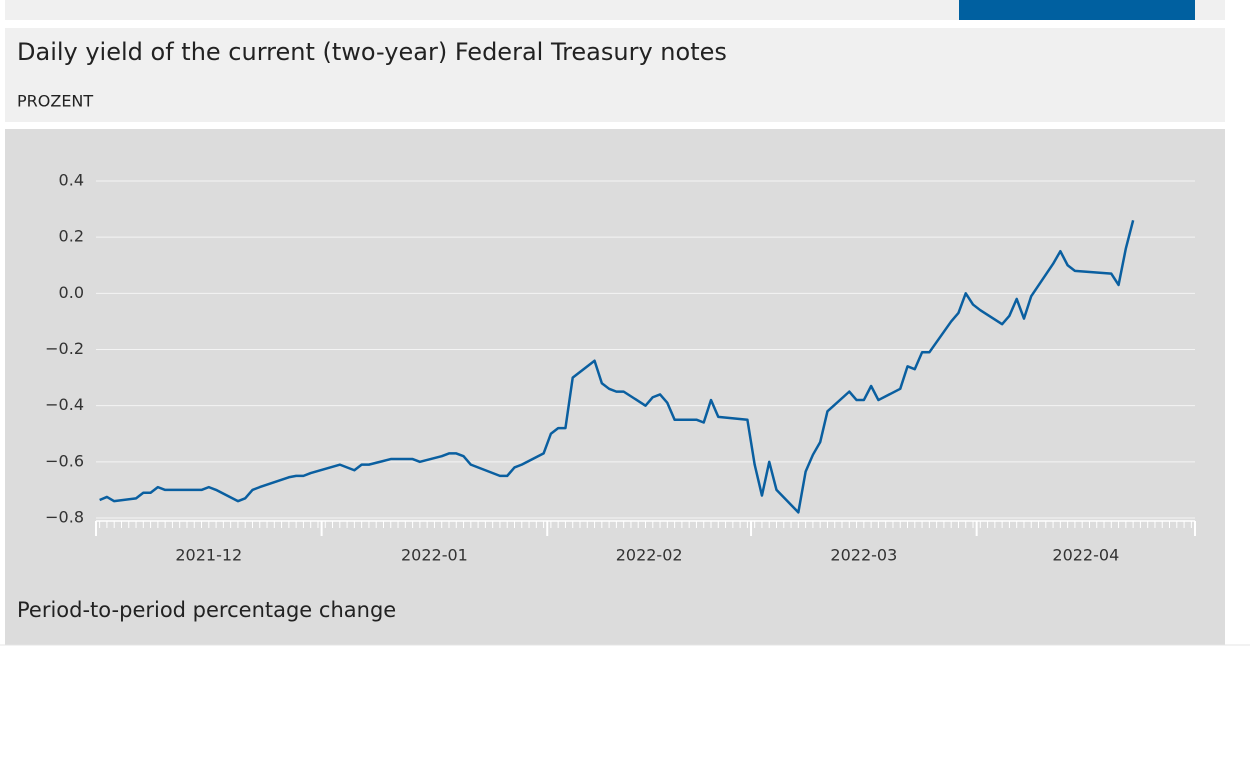 This screenshot has width=1250, height=760. I want to click on x-tick-label: 2022-03, so click(863, 555).